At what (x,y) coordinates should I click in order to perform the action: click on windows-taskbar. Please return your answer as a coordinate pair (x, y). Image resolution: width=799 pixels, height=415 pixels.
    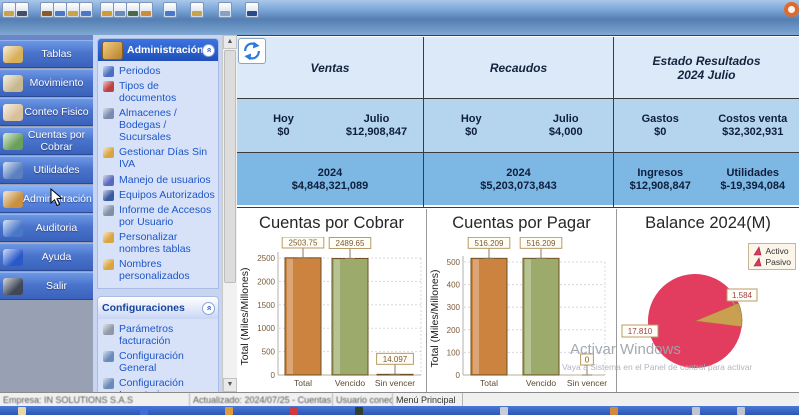
    Looking at the image, I should click on (399, 410).